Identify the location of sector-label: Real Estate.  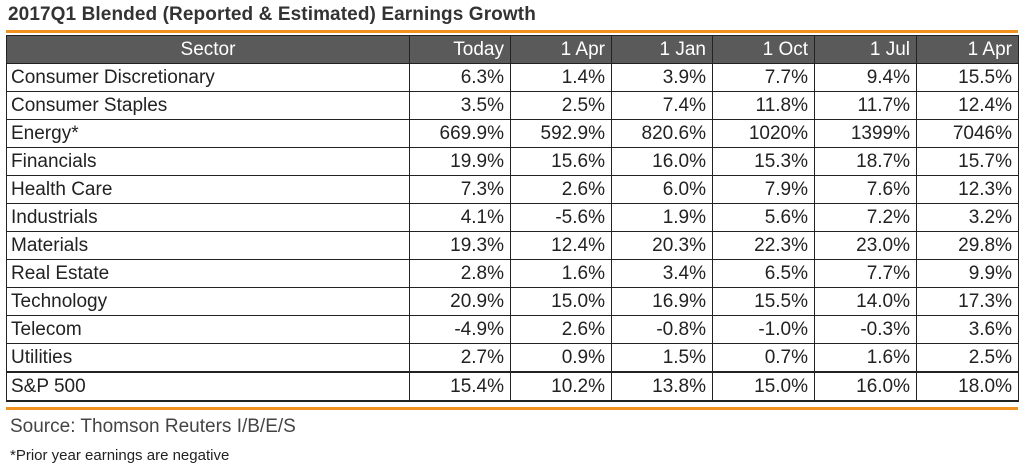
(208, 273).